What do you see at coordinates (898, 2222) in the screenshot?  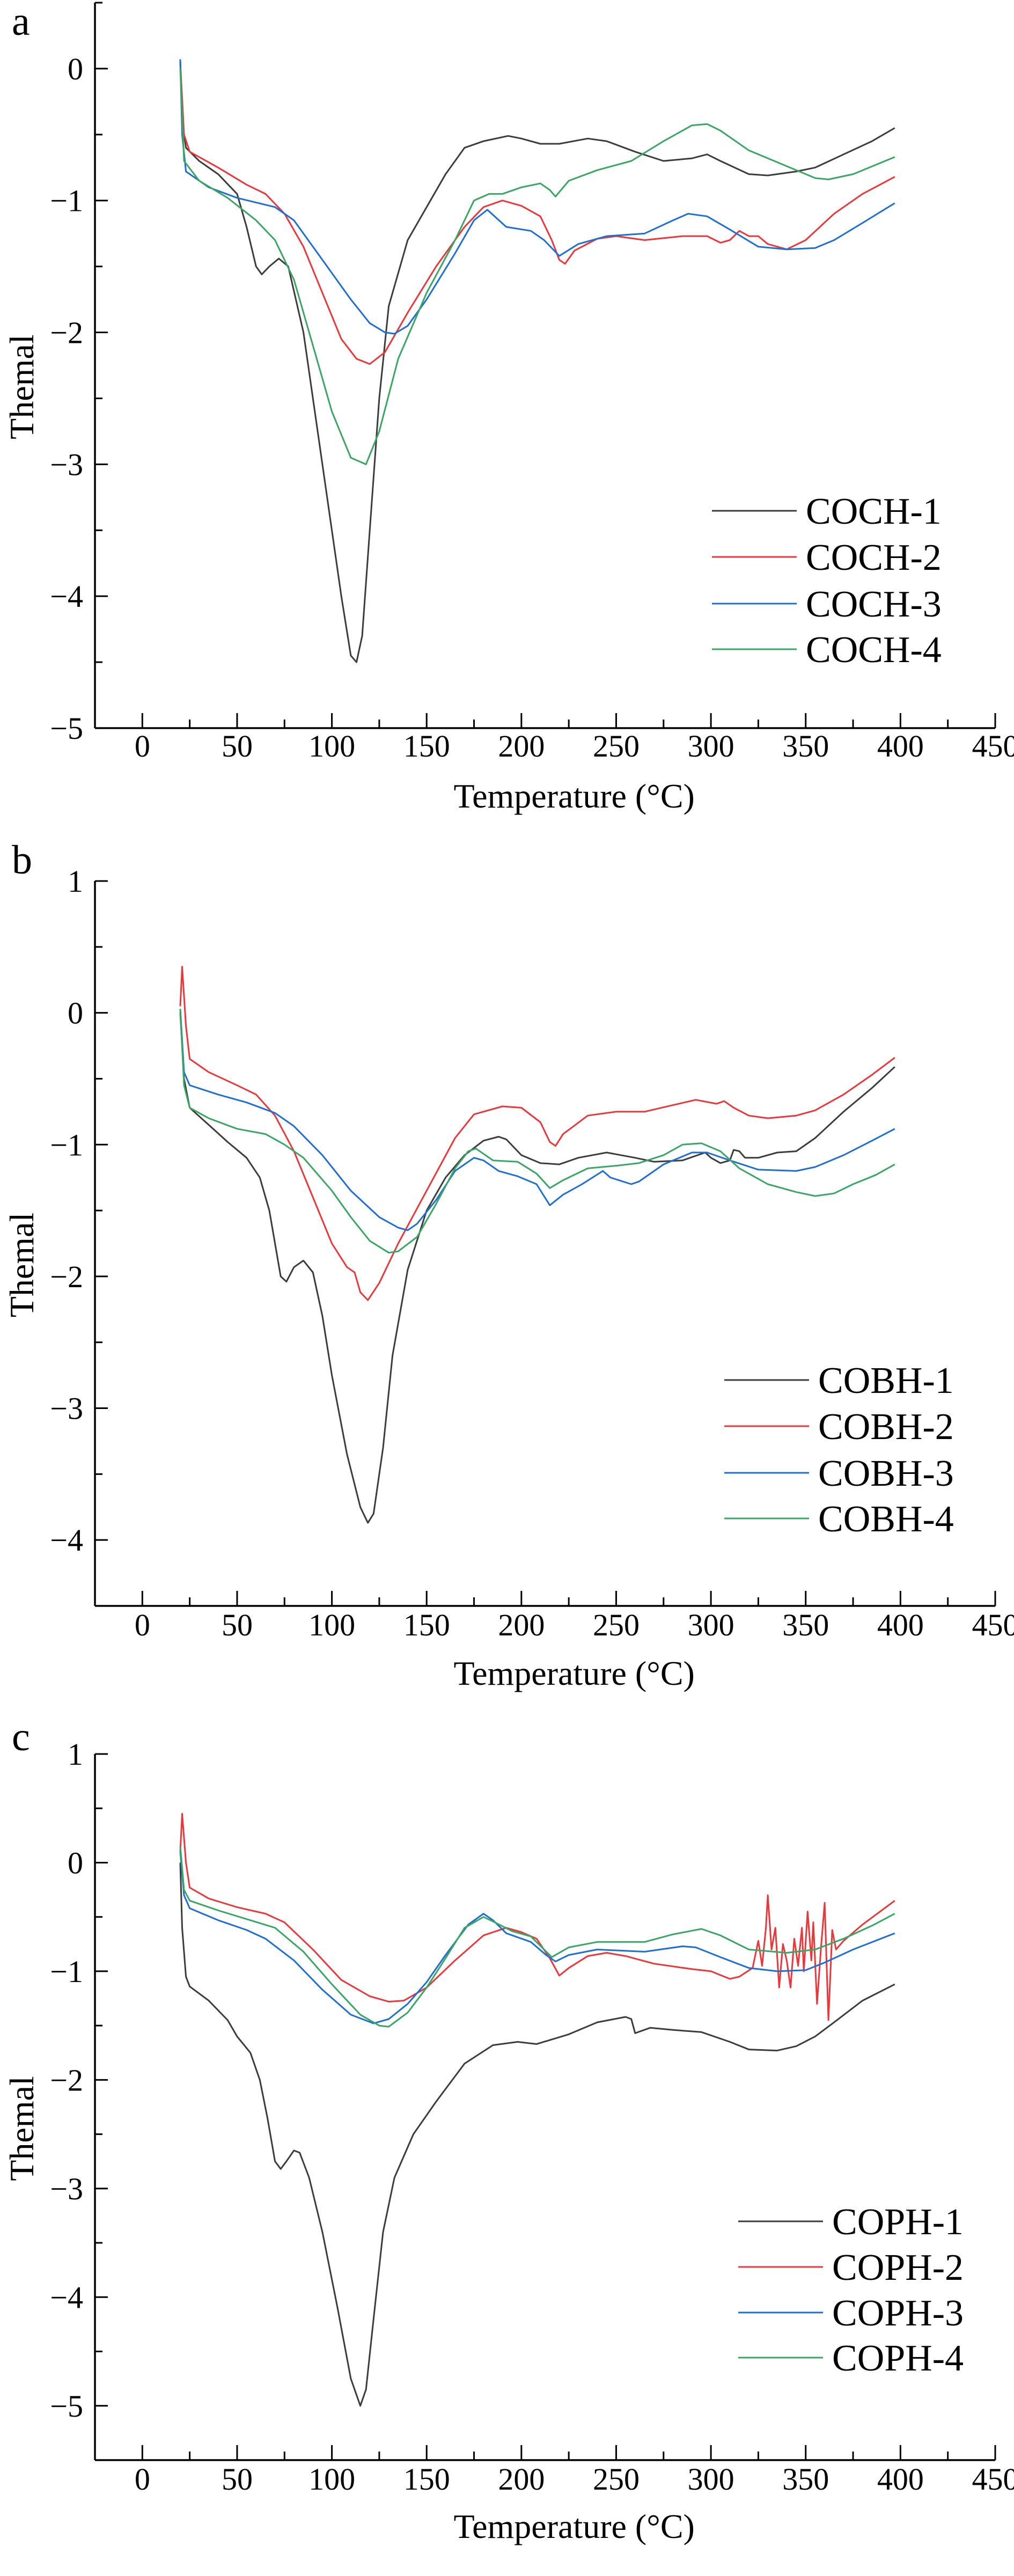 I see `legend-label: COPH-1` at bounding box center [898, 2222].